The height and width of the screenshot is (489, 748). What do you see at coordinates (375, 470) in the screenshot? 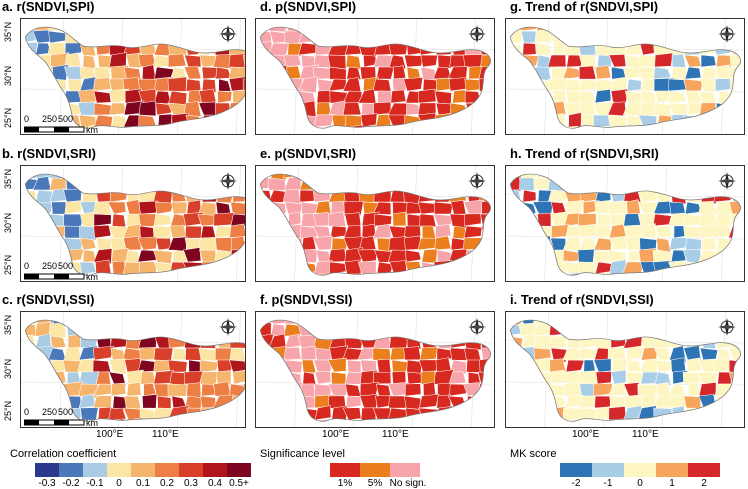
I see `legend-swatch` at bounding box center [375, 470].